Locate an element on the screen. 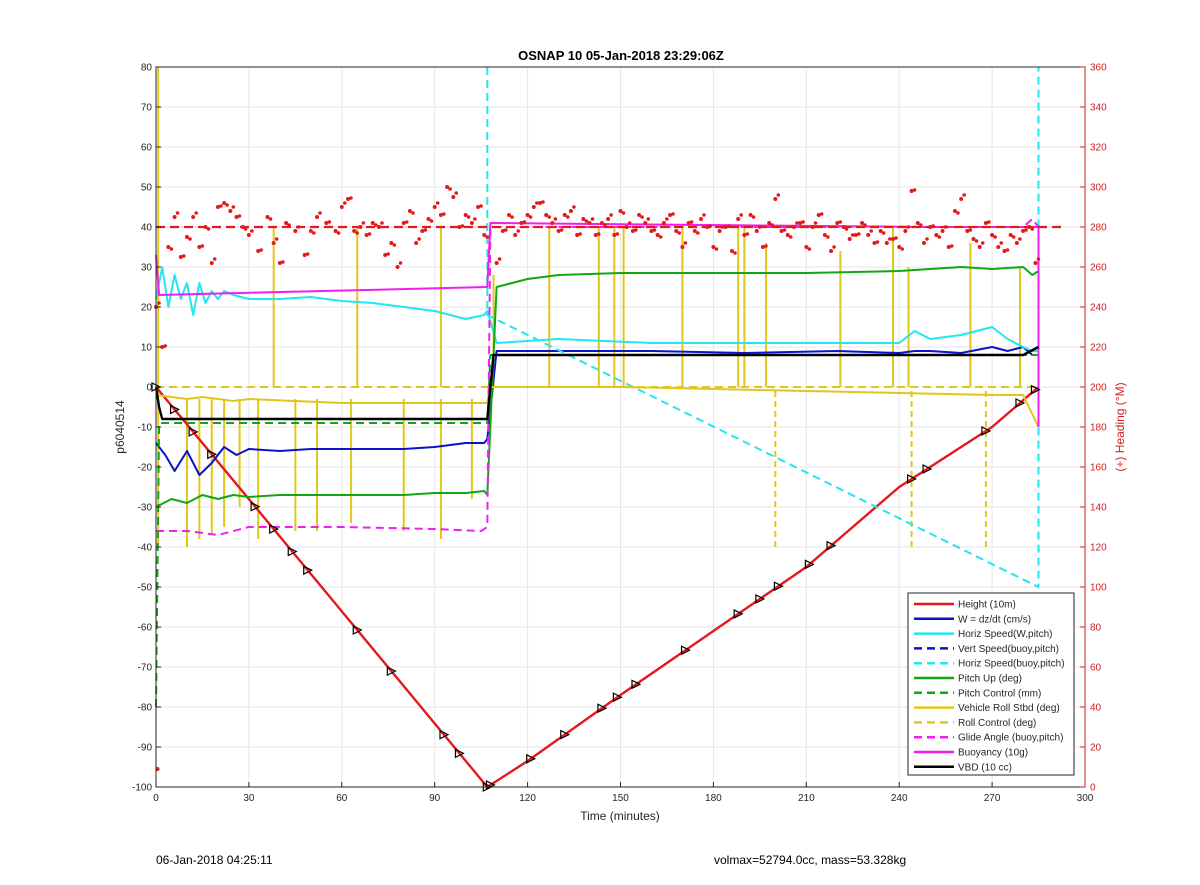 The width and height of the screenshot is (1200, 885). y-tick-label: -90 is located at coordinates (145, 748).